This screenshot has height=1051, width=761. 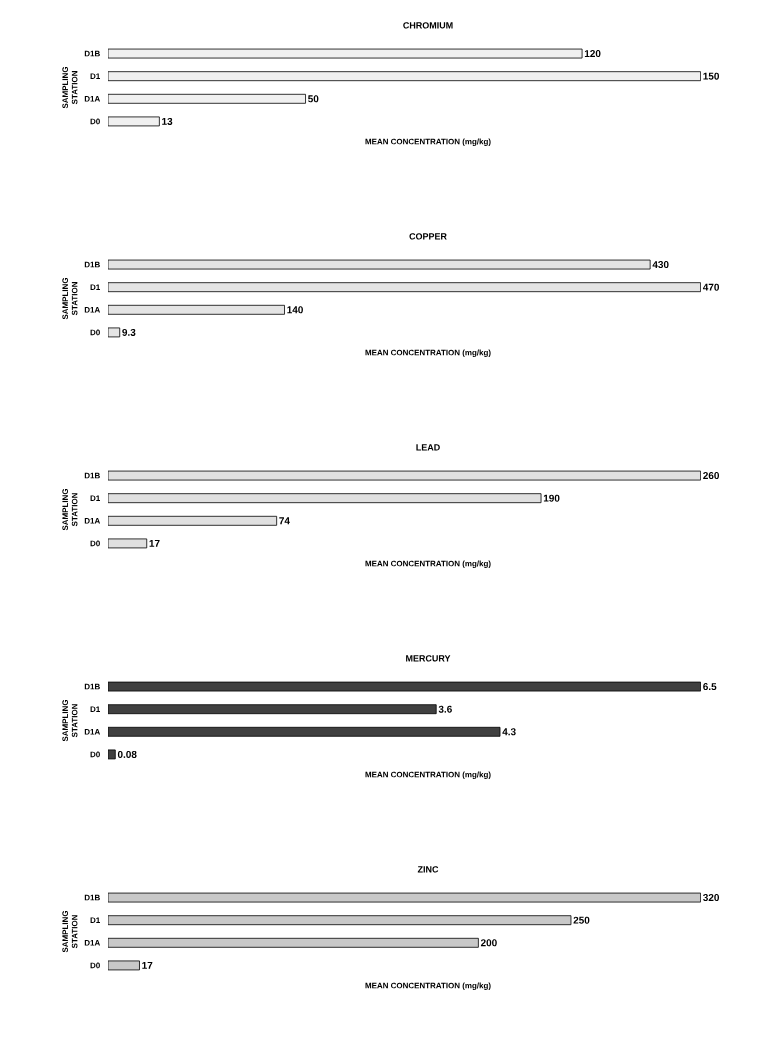 What do you see at coordinates (592, 54) in the screenshot?
I see `data-label: 120` at bounding box center [592, 54].